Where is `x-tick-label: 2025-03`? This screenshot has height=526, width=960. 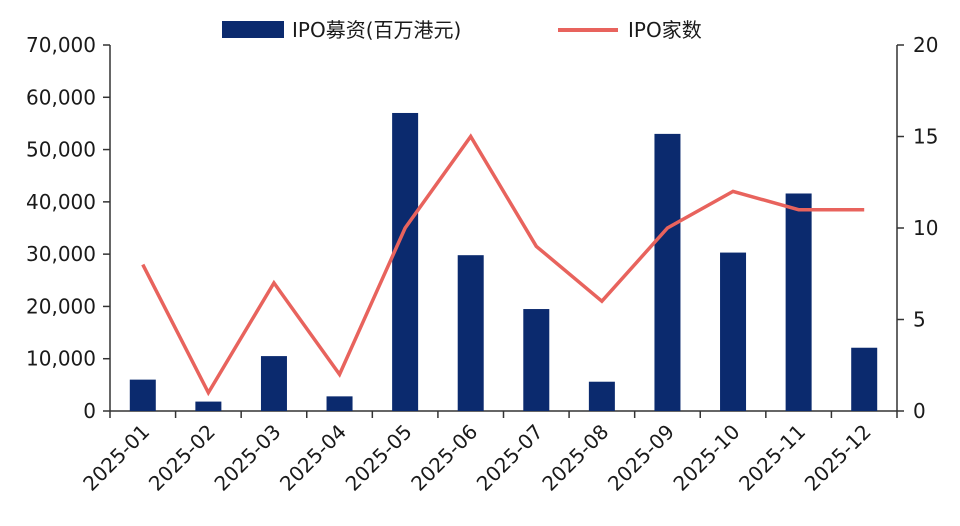
x-tick-label: 2025-03 is located at coordinates (247, 458).